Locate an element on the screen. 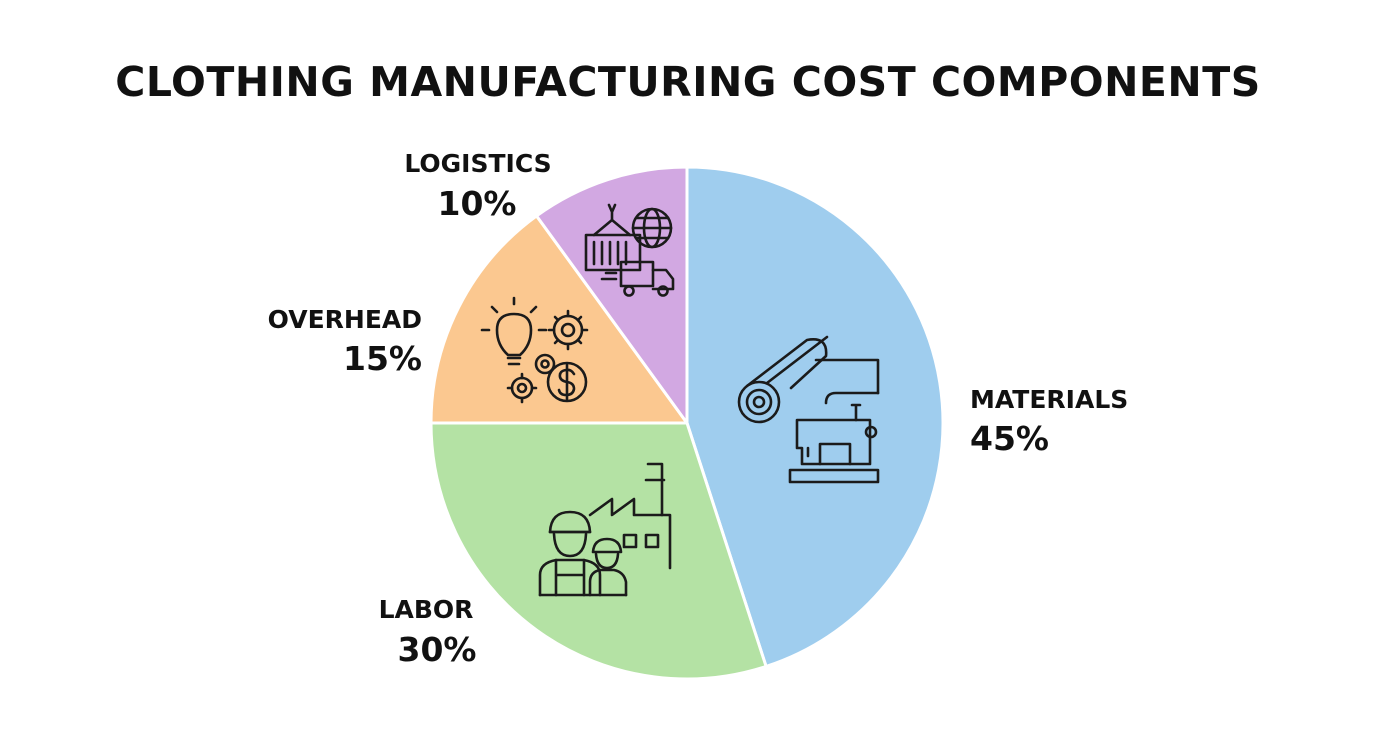 The image size is (1376, 750). labor-percentage: 30% is located at coordinates (437, 649).